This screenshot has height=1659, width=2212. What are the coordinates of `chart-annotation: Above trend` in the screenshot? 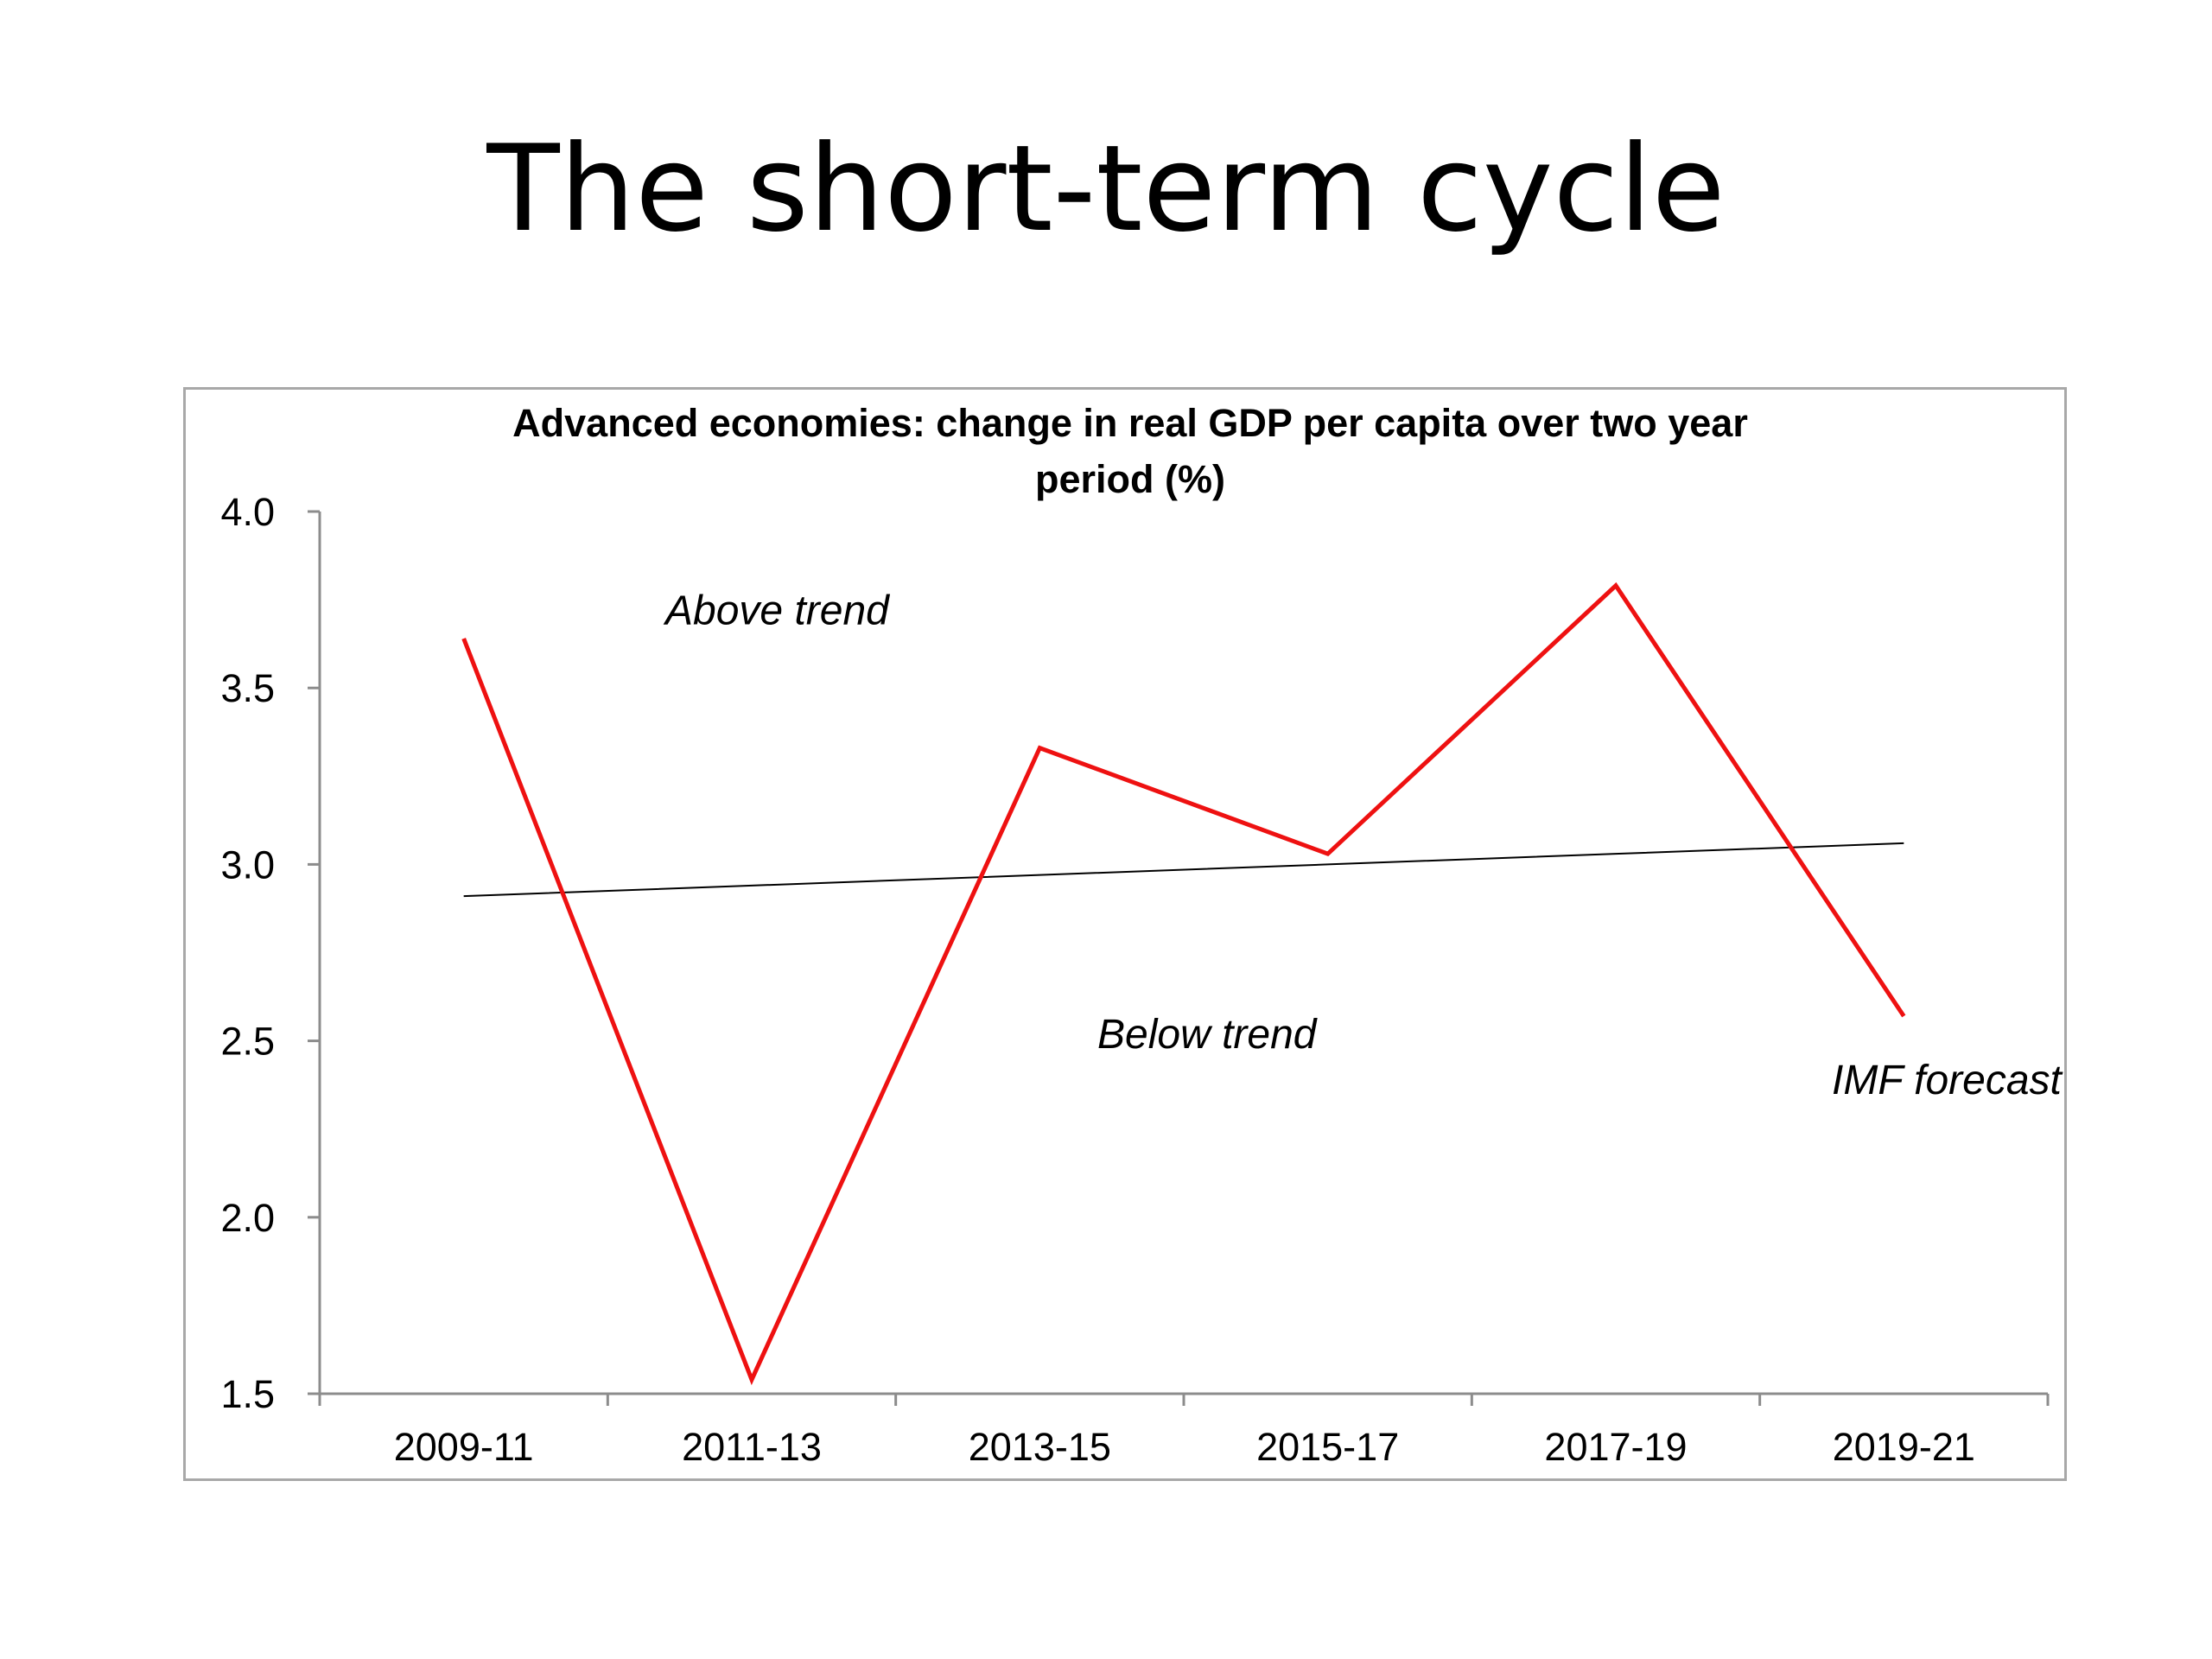 It's located at (776, 611).